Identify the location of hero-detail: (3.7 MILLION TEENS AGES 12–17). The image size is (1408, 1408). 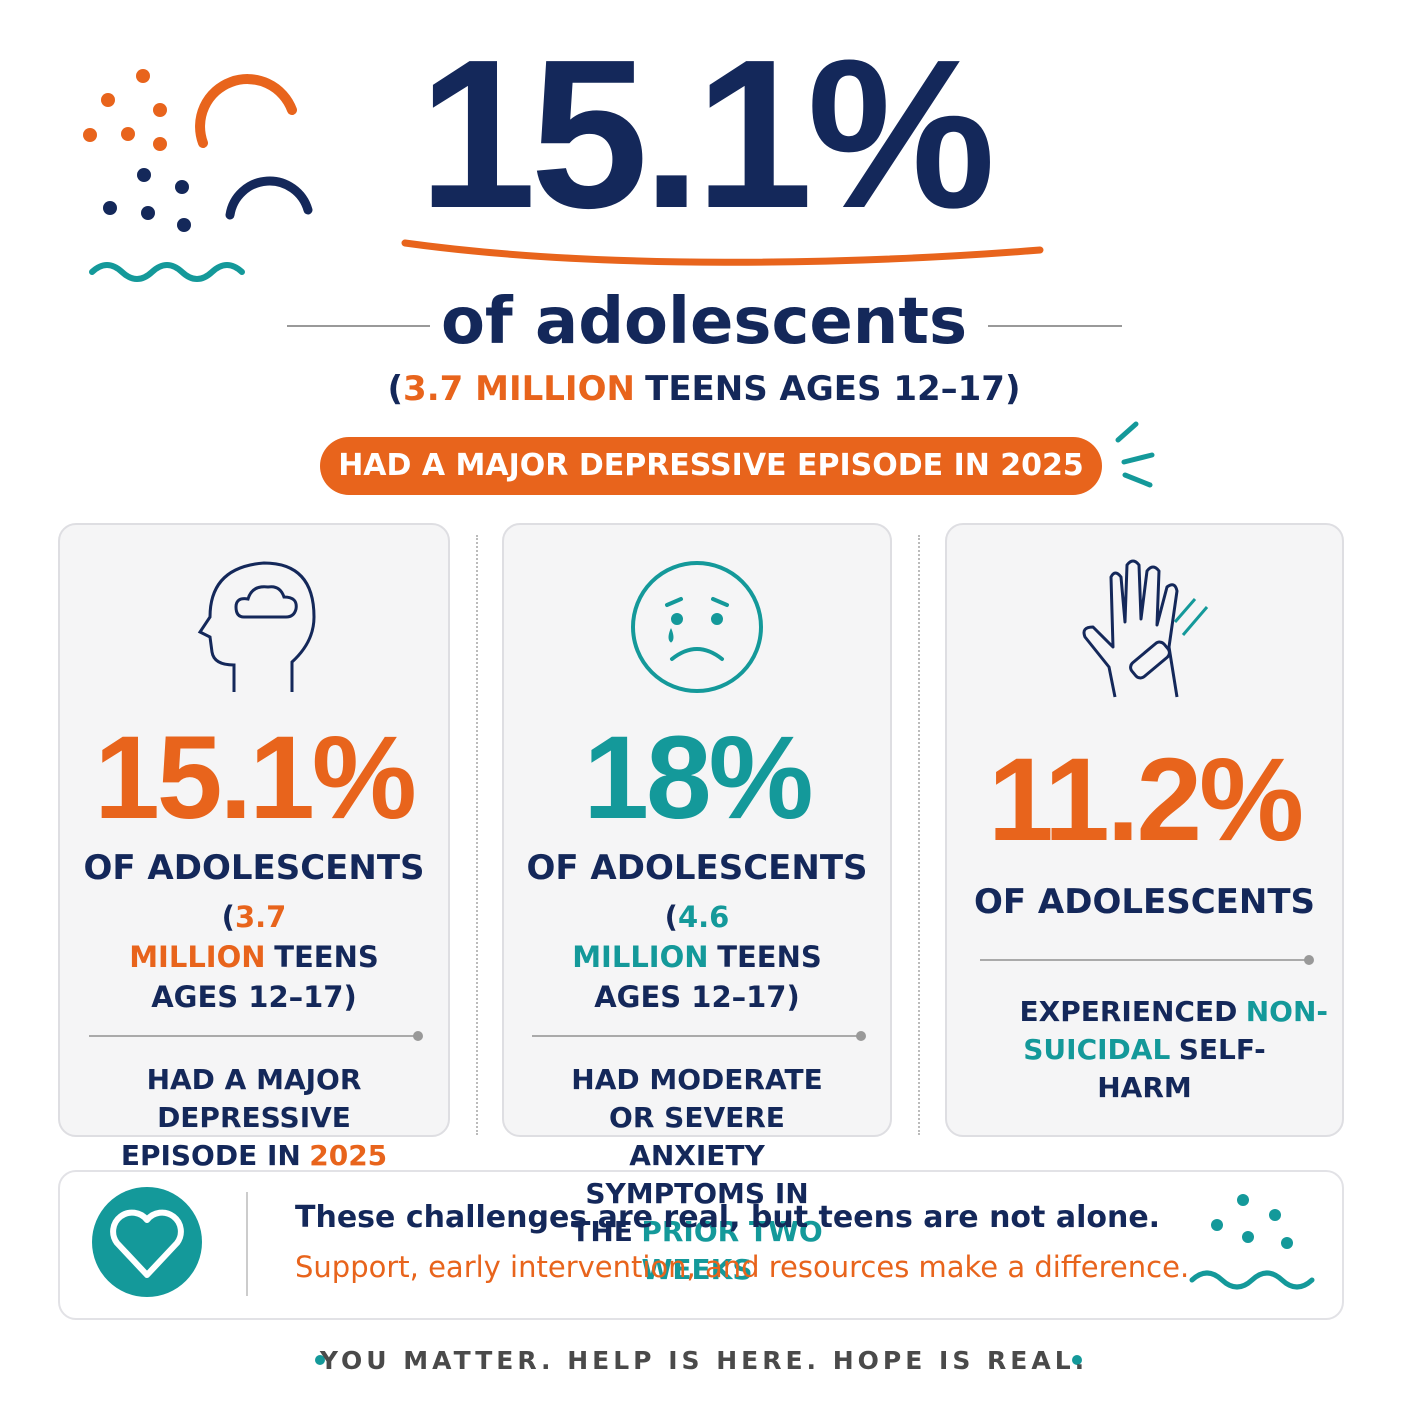
(704, 389).